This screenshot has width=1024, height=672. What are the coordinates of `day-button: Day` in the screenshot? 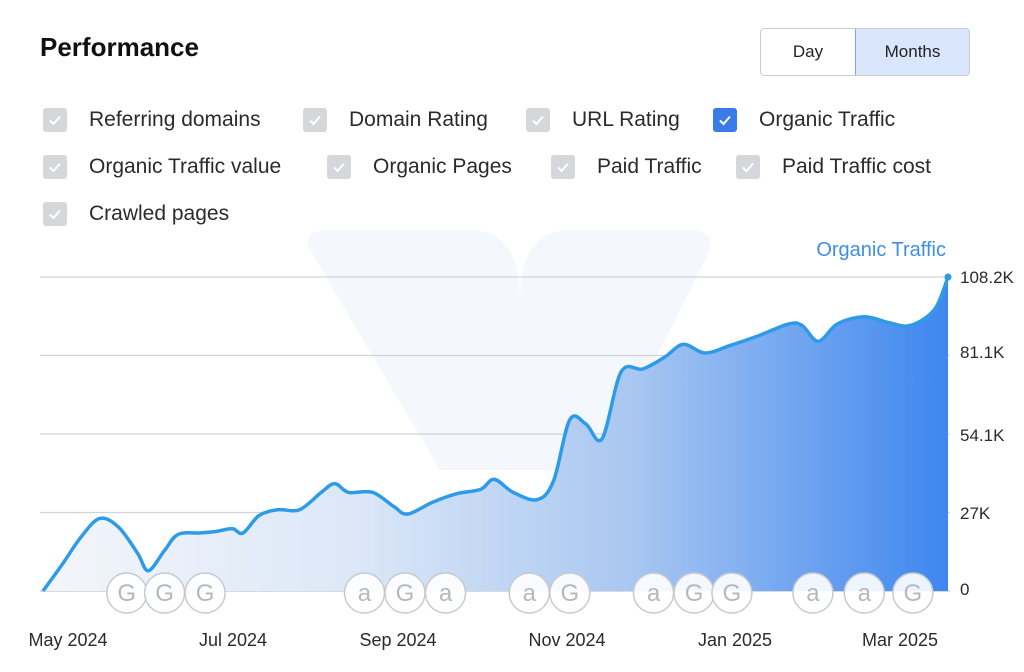 It's located at (808, 52).